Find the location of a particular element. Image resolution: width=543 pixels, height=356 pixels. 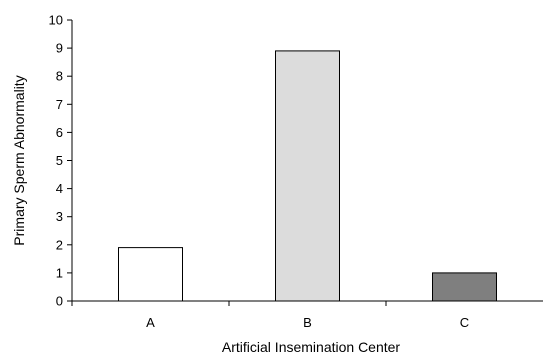

x-tick-label: C is located at coordinates (464, 322).